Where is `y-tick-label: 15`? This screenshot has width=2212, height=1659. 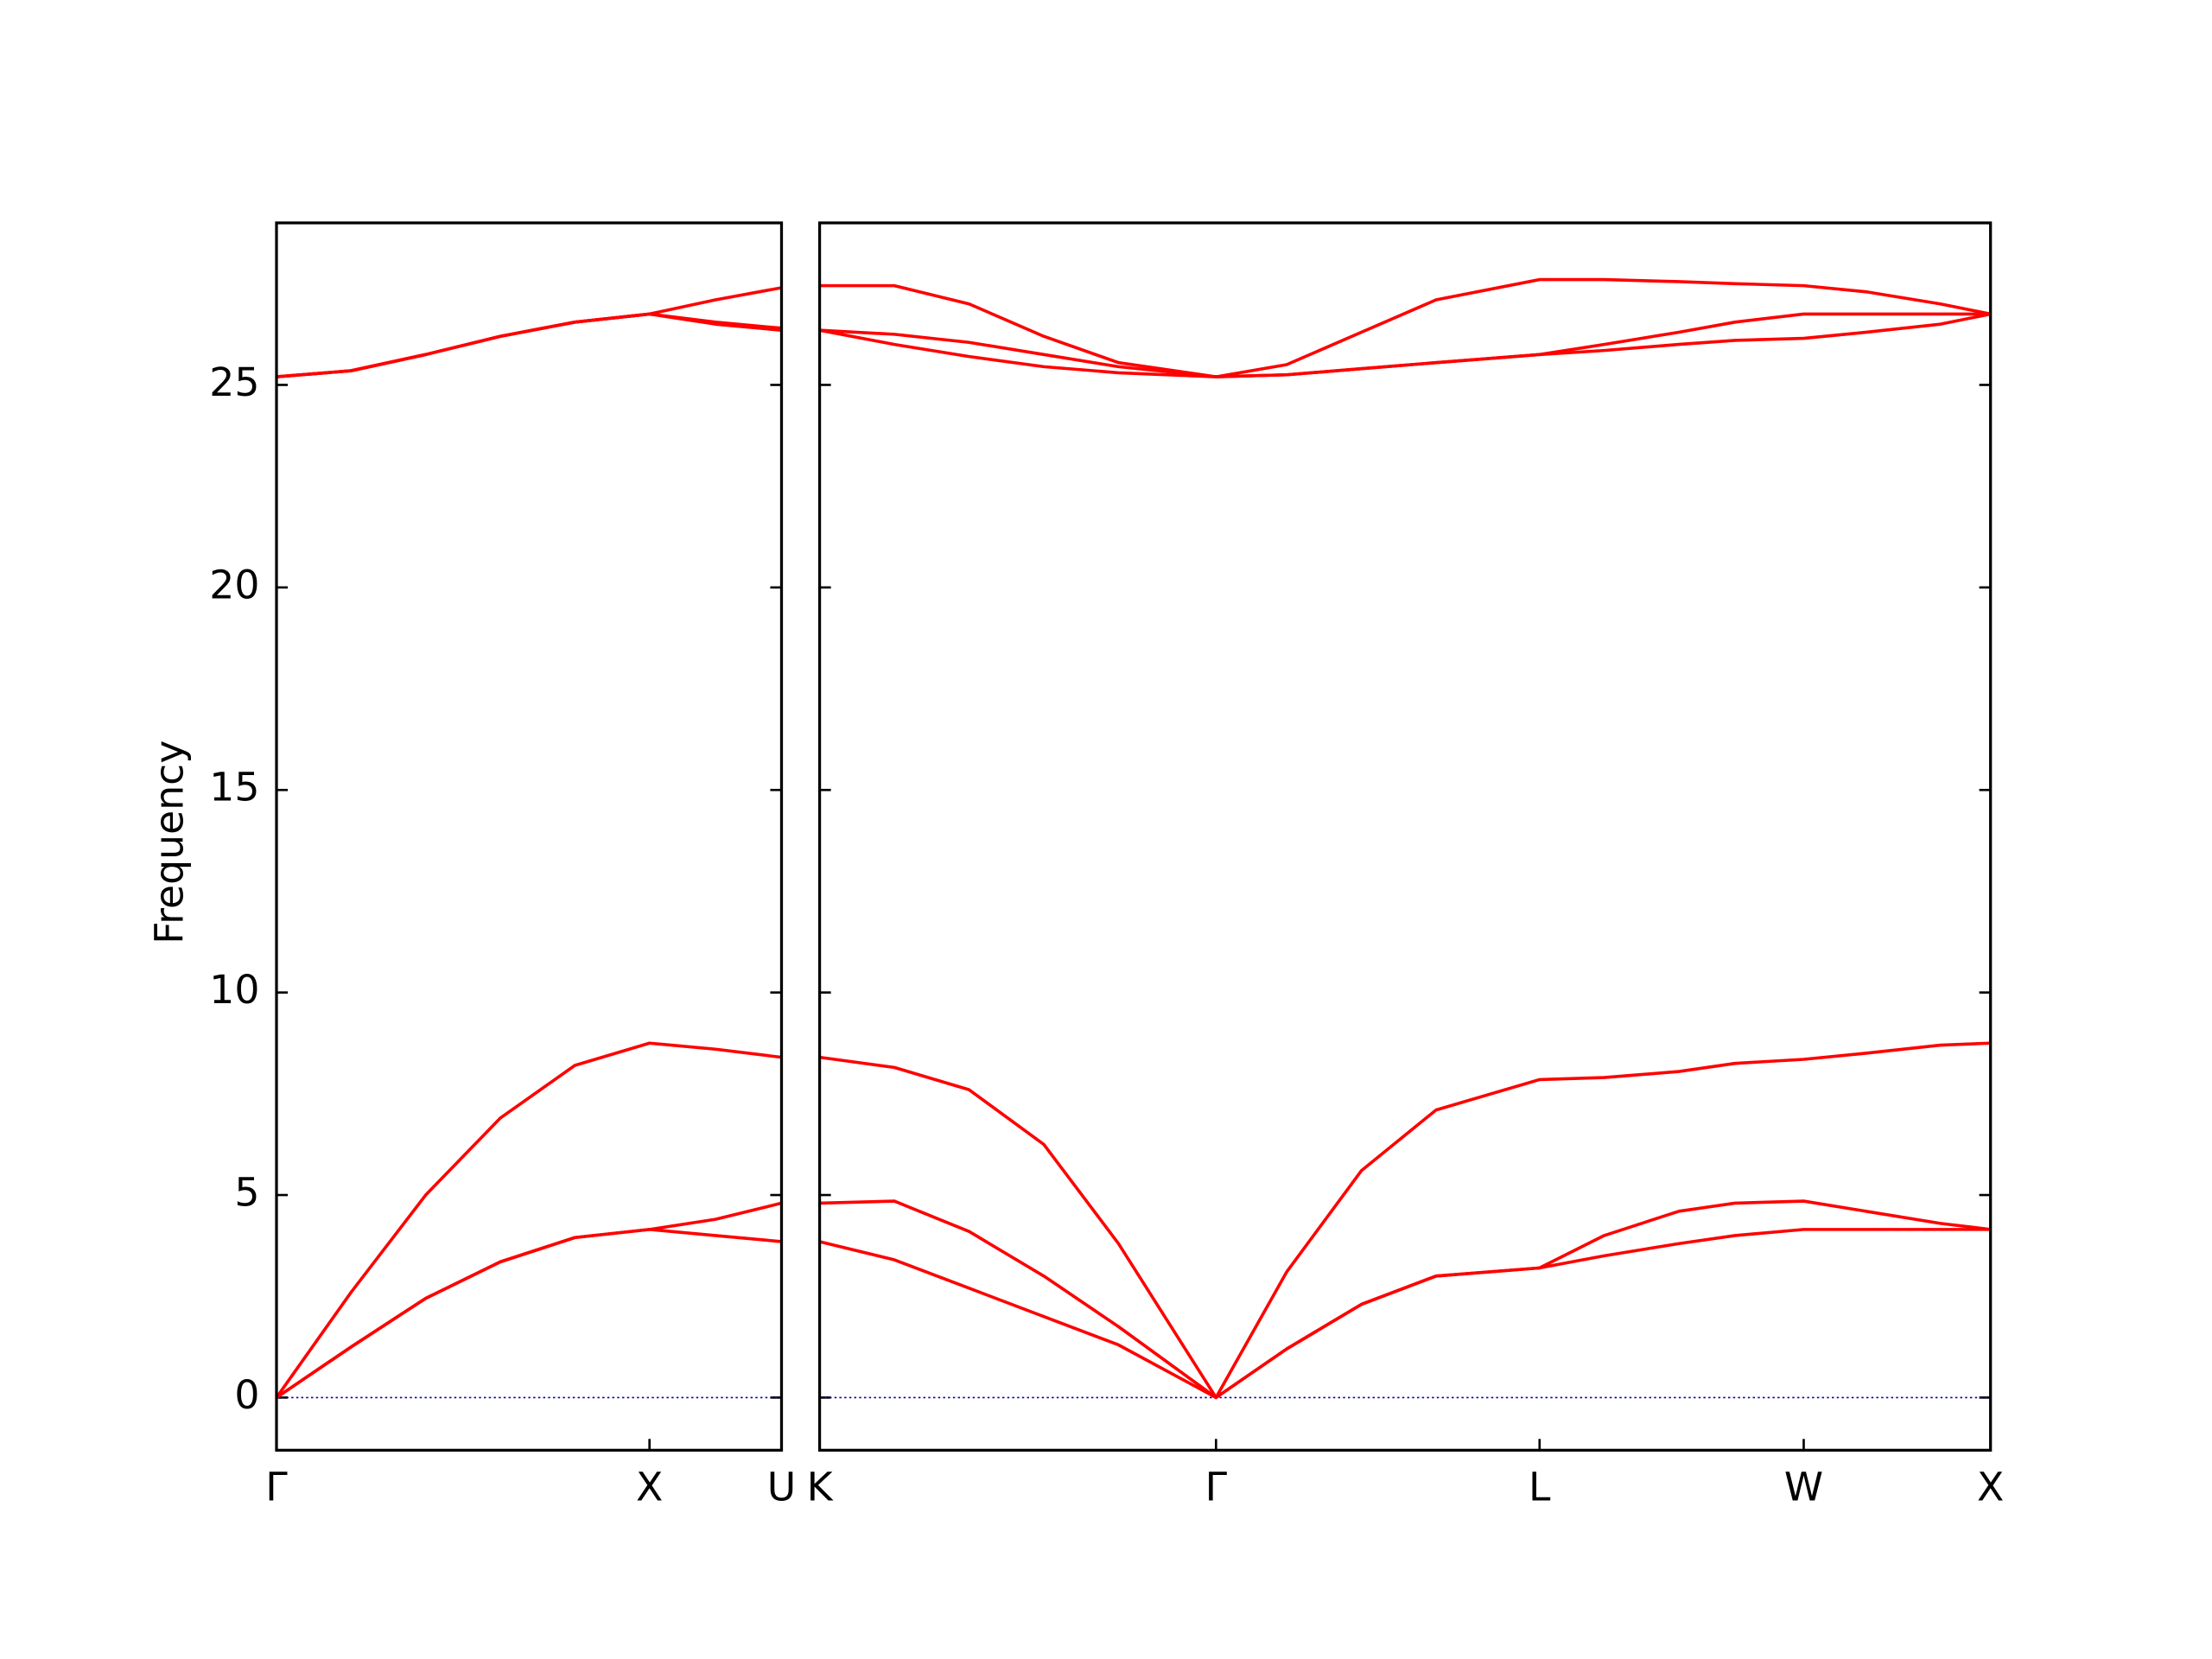
y-tick-label: 15 is located at coordinates (234, 787).